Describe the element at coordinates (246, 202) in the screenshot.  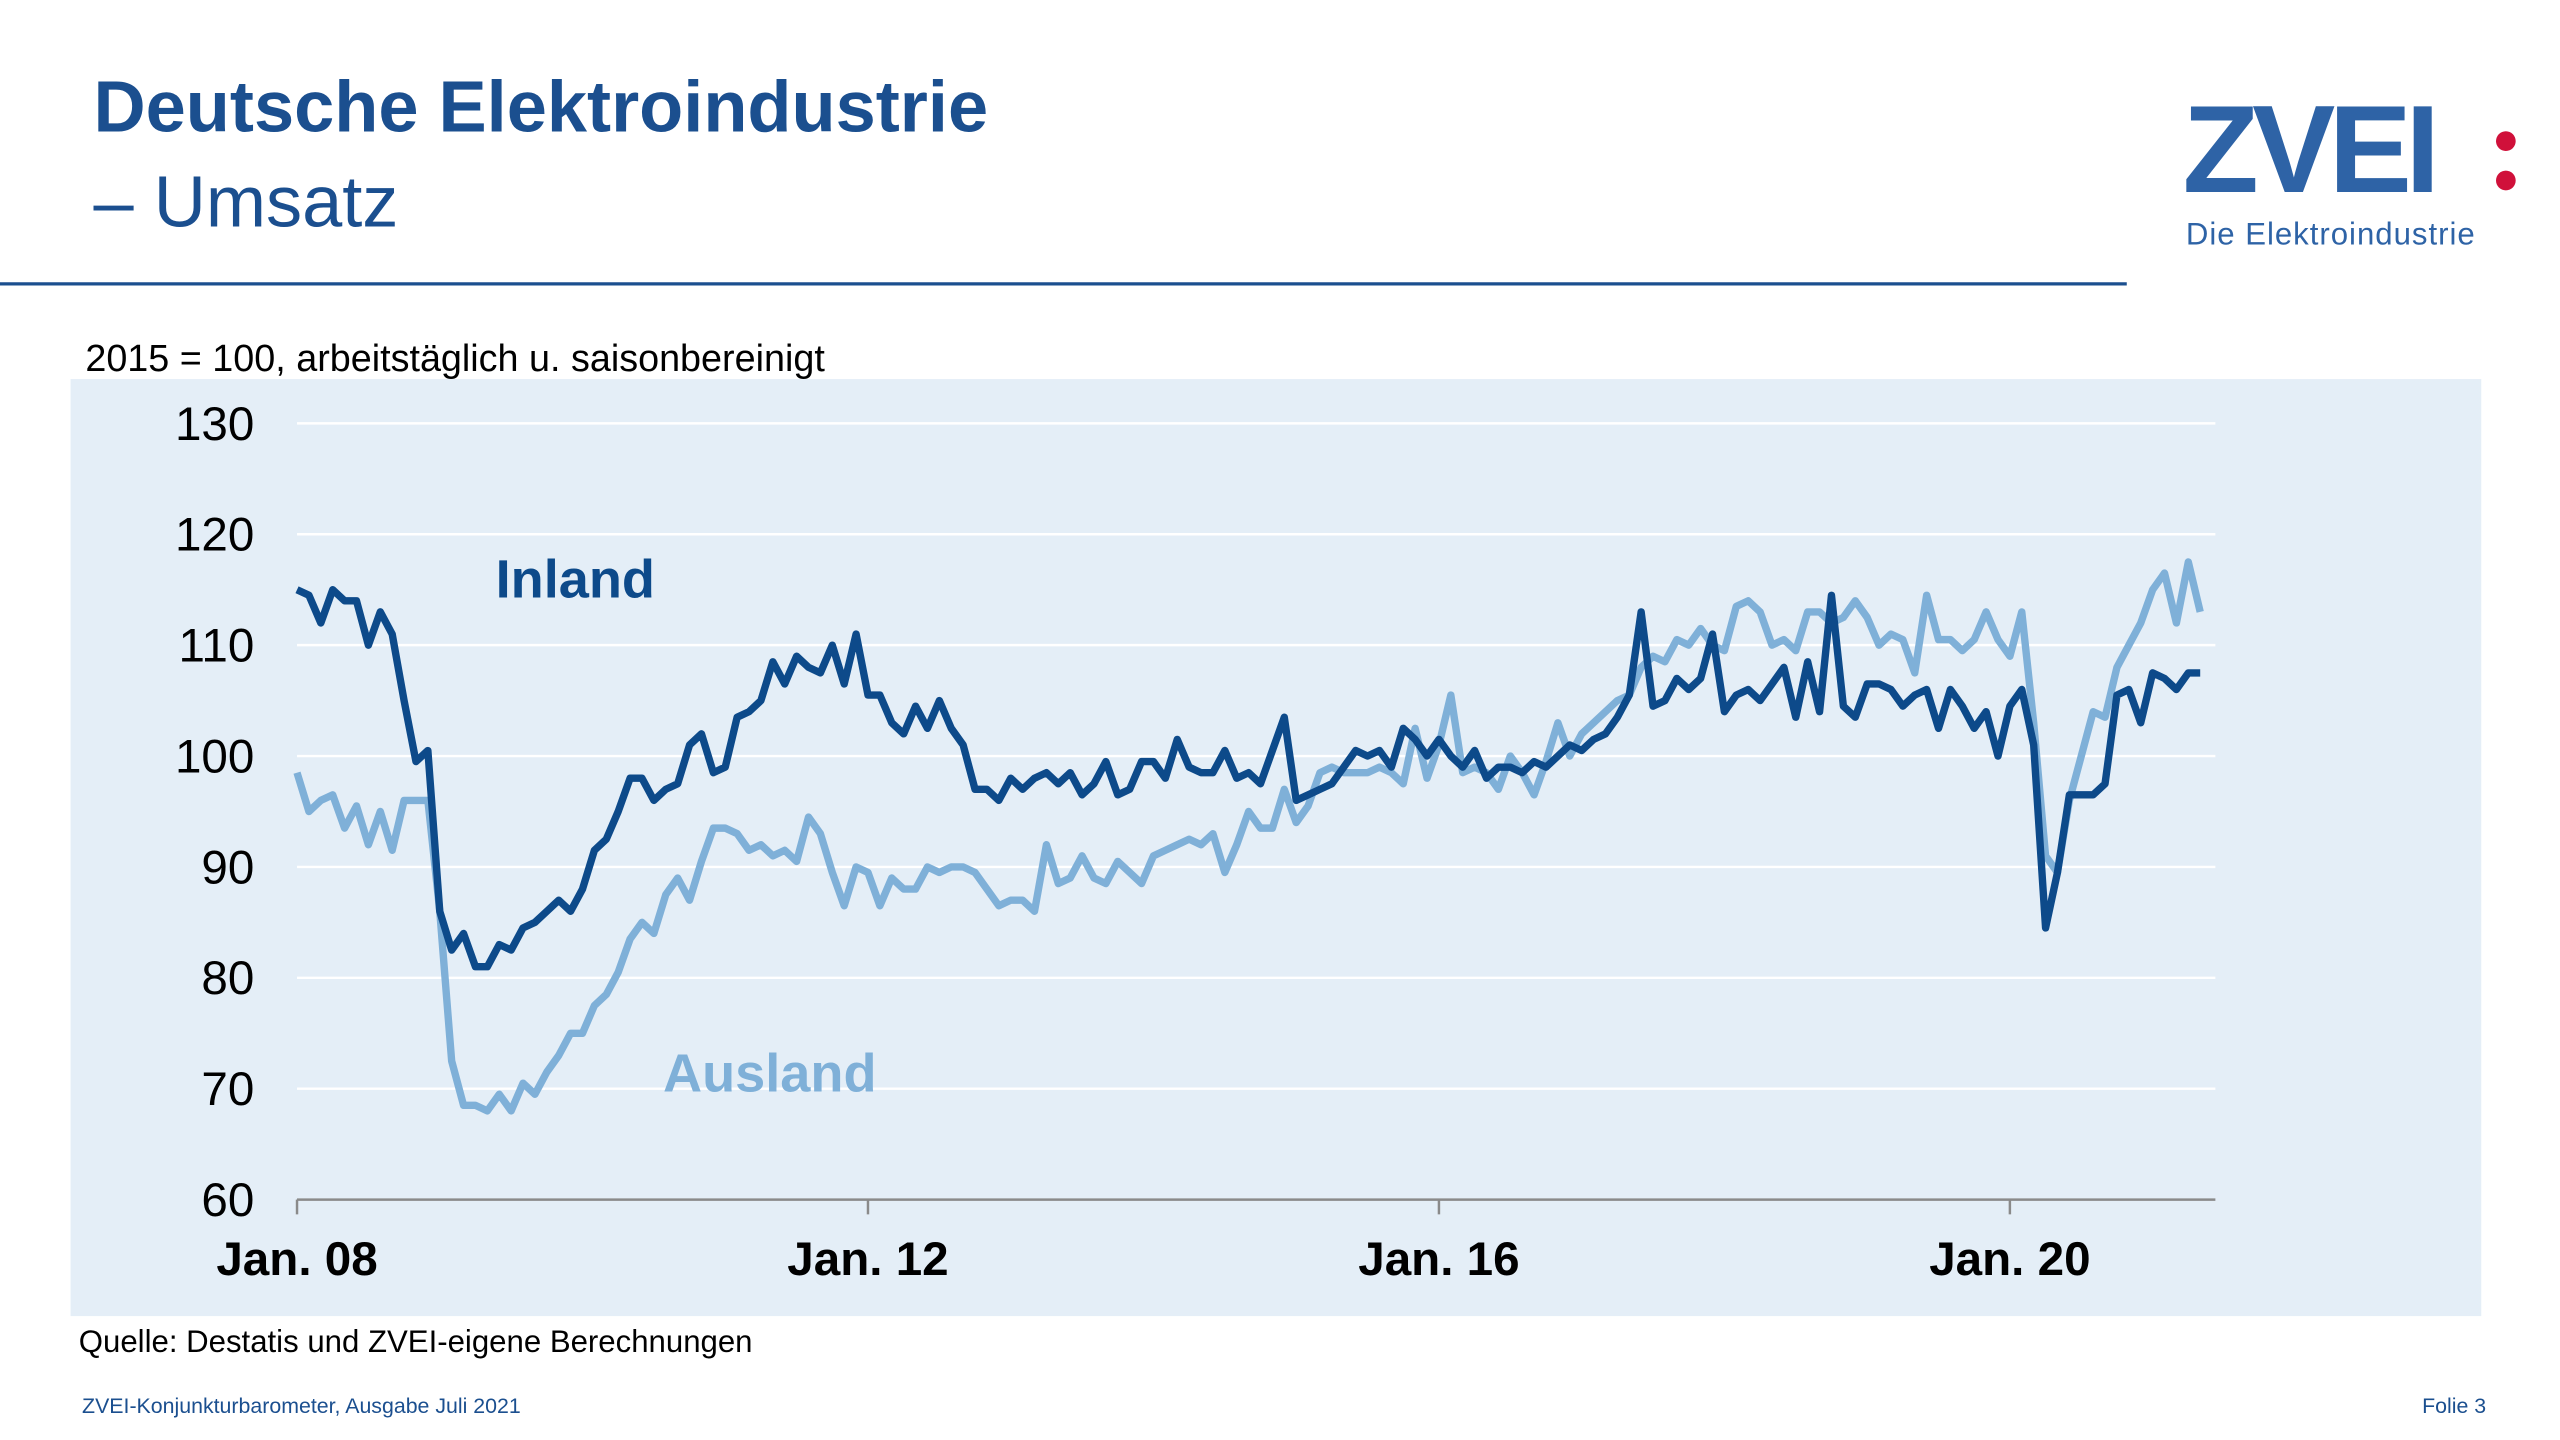
I see `slide-subtitle: – Umsatz` at that location.